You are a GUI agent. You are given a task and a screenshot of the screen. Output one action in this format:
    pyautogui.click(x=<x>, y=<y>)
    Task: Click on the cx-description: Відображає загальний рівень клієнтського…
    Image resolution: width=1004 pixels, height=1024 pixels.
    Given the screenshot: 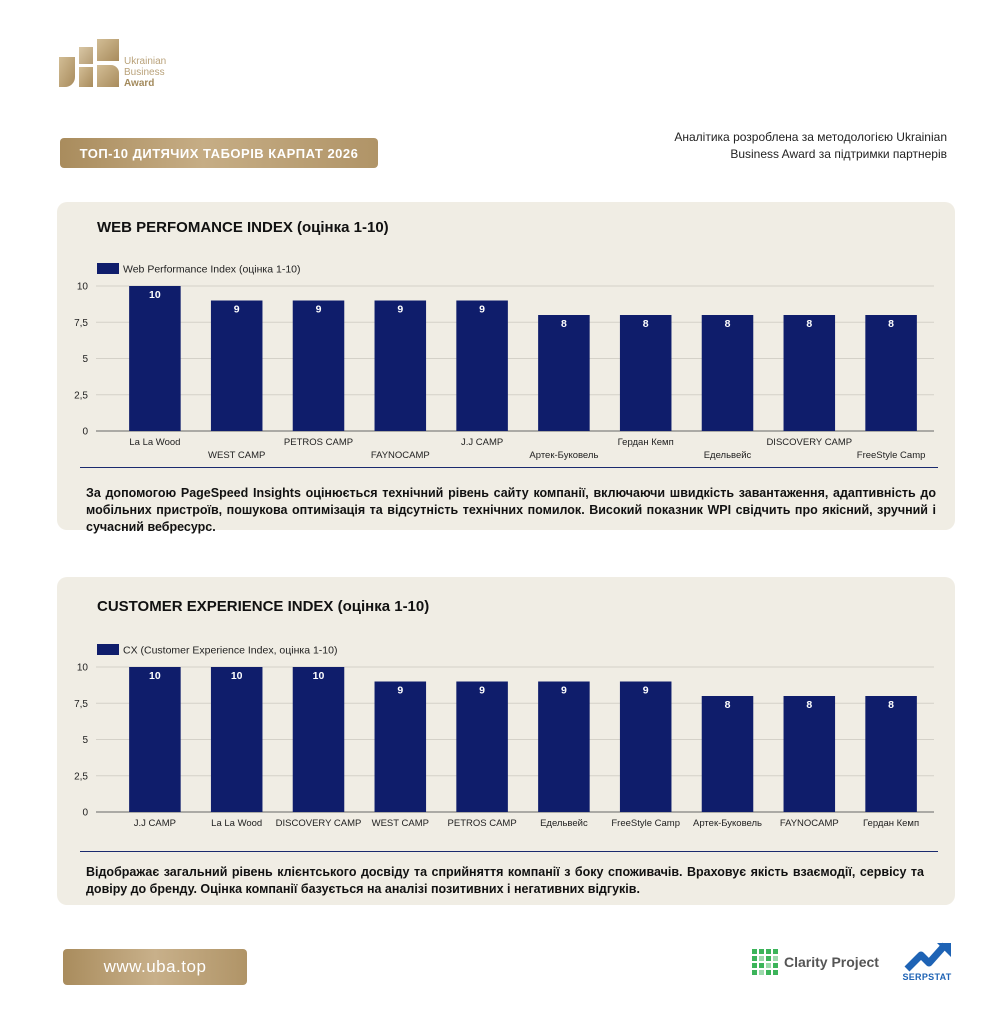 What is the action you would take?
    pyautogui.click(x=505, y=880)
    